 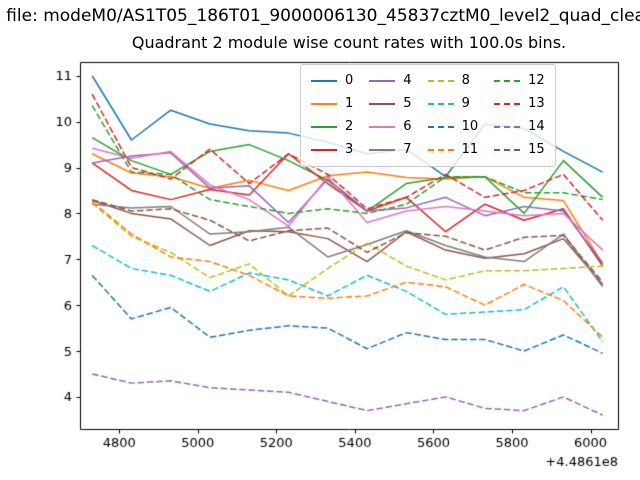 What do you see at coordinates (349, 126) in the screenshot?
I see `legend-label: 2` at bounding box center [349, 126].